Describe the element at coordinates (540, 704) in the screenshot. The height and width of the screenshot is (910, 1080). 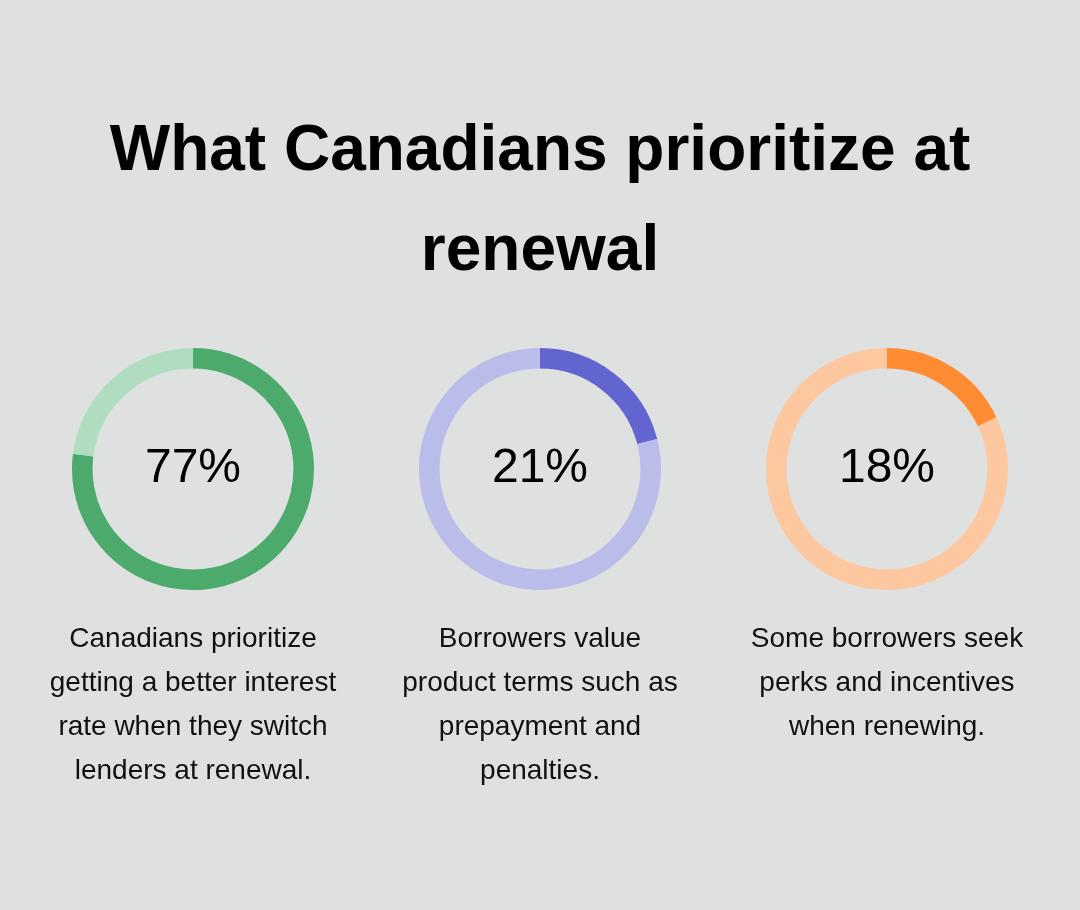
I see `text: Borrowers value product terms such as prepayment and penalties.` at that location.